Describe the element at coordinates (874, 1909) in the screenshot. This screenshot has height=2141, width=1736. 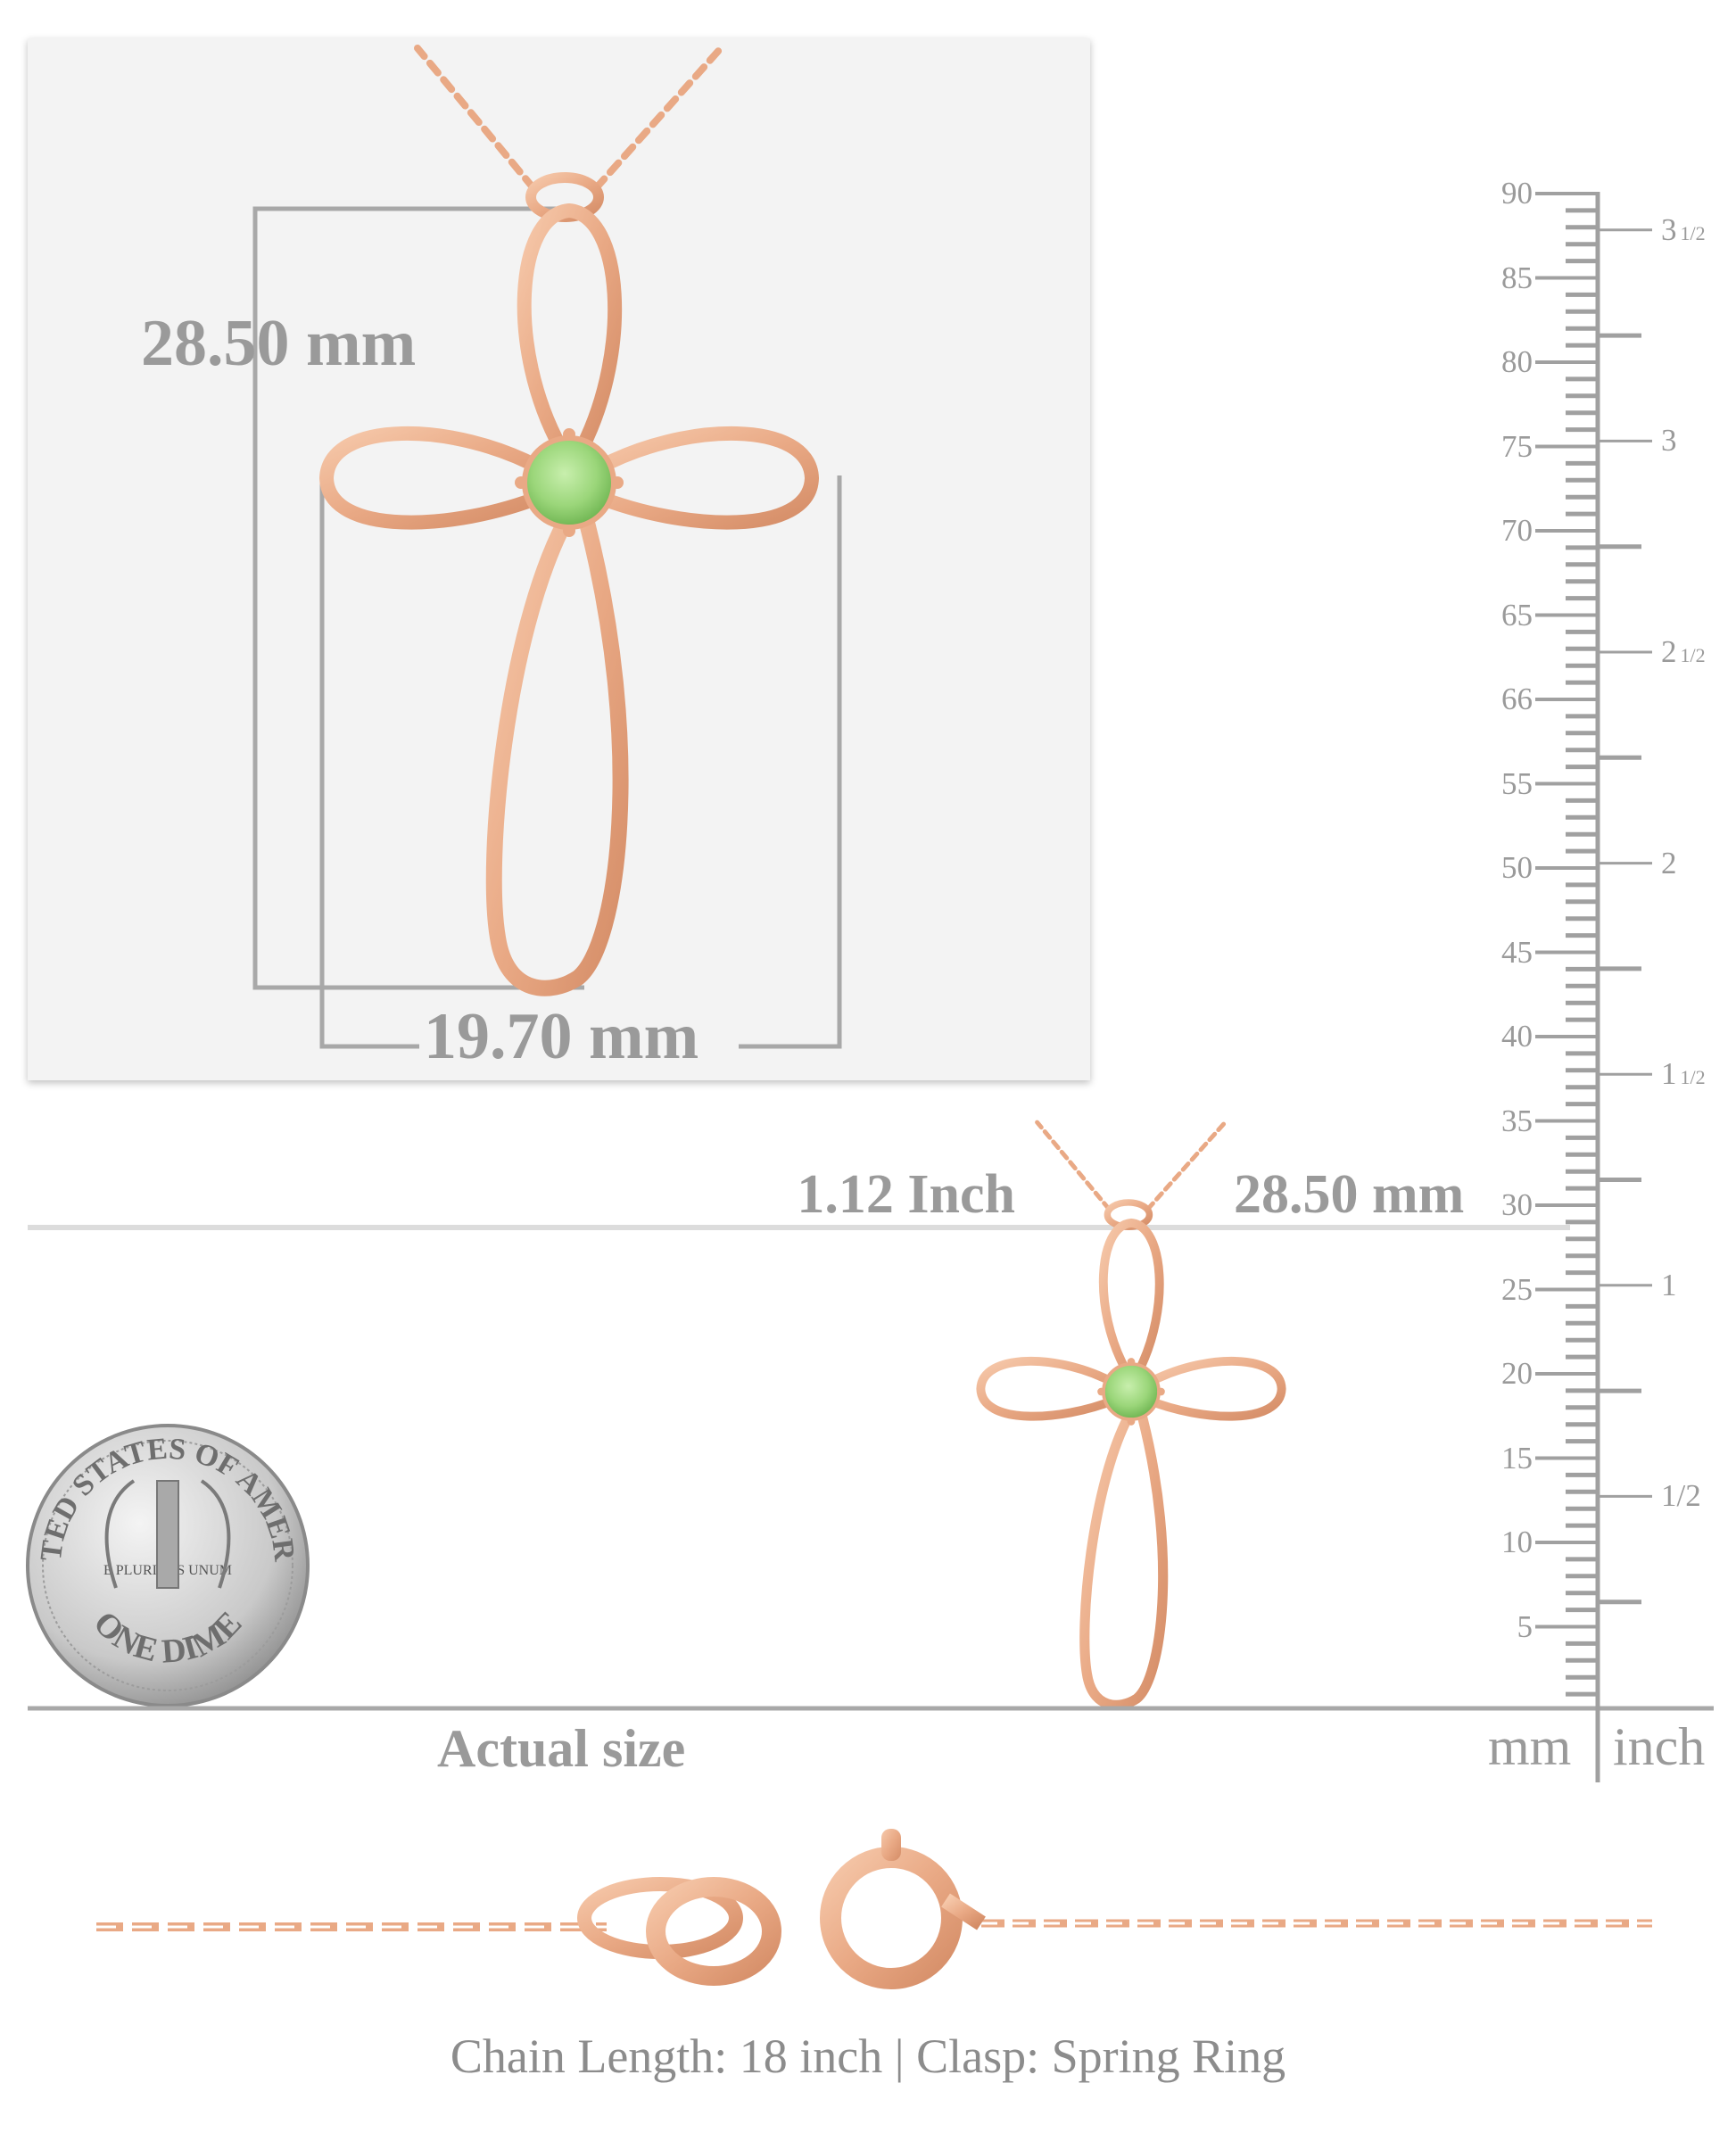
I see `chain-clasp-image` at that location.